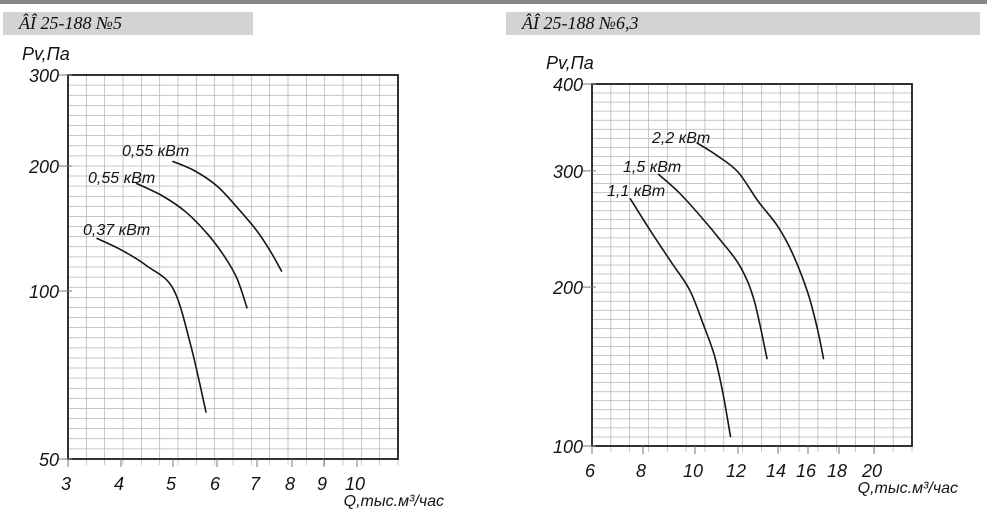  I want to click on curve-label: 1,1 кВт, so click(636, 191).